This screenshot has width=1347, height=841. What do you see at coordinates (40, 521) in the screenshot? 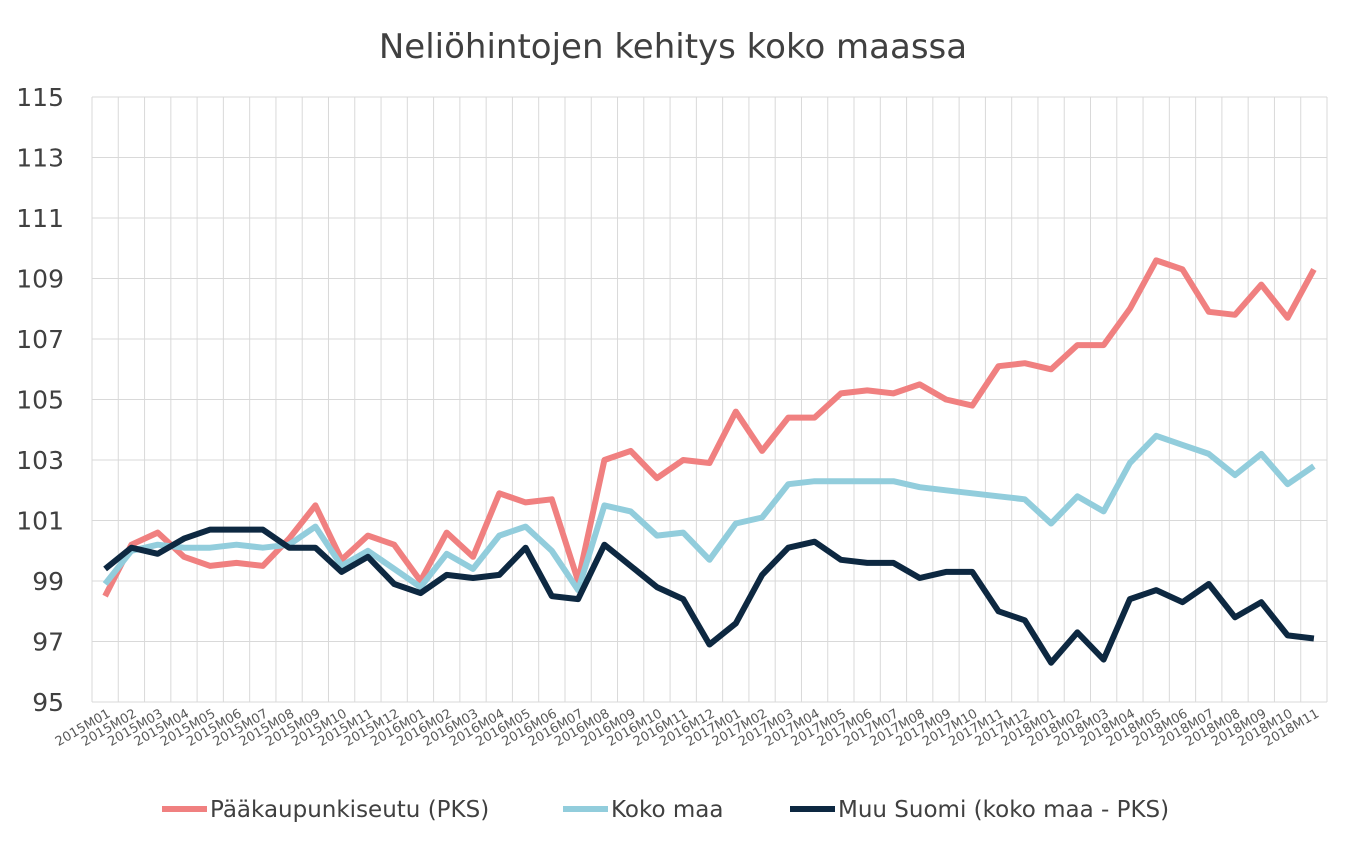
I see `y-tick-label: 101` at bounding box center [40, 521].